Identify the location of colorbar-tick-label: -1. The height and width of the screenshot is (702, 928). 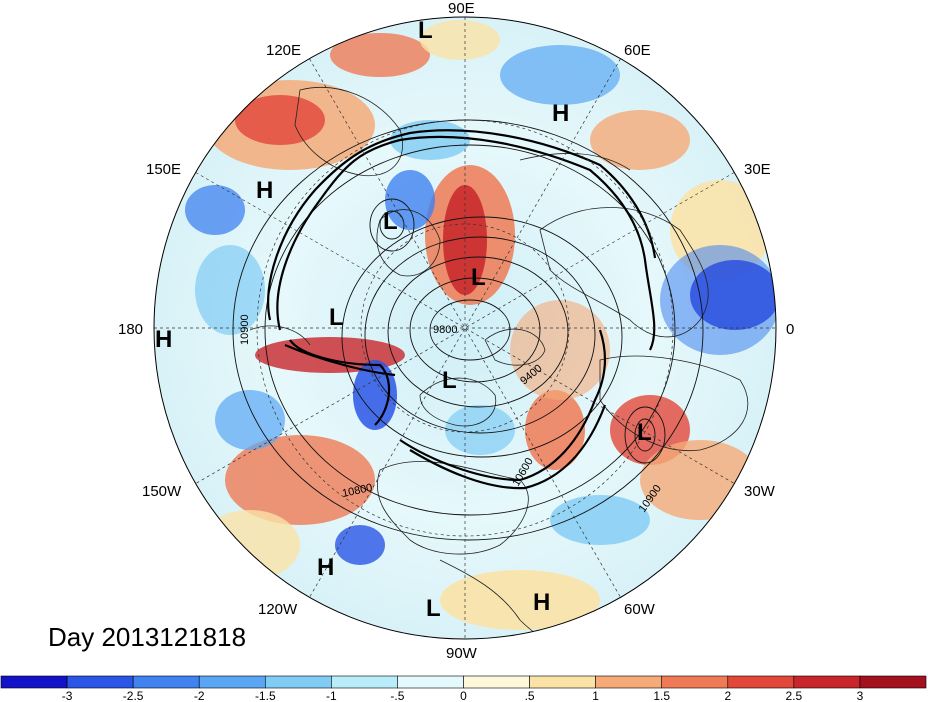
(331, 695).